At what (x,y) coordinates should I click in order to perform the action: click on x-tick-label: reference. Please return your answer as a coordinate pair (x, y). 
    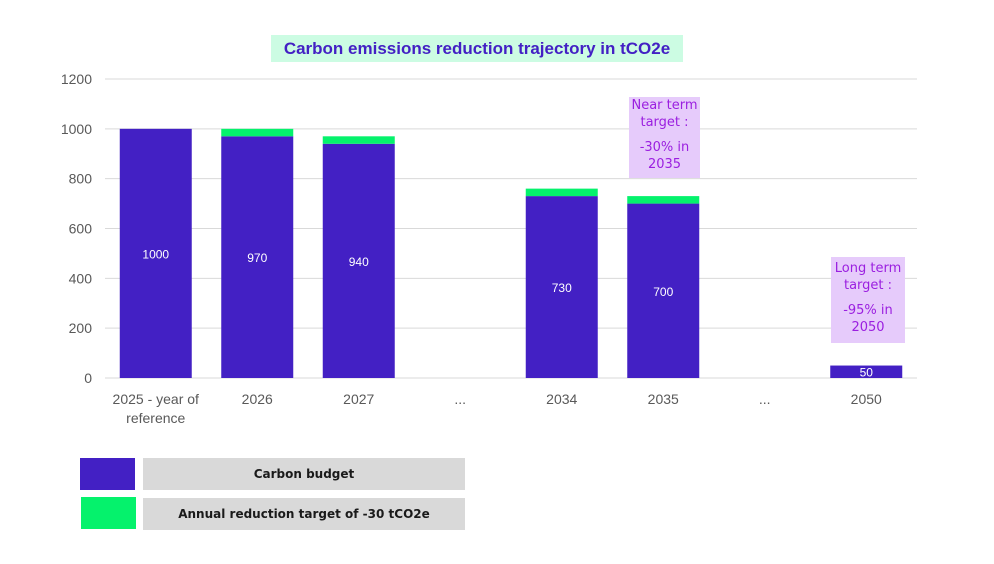
    Looking at the image, I should click on (155, 418).